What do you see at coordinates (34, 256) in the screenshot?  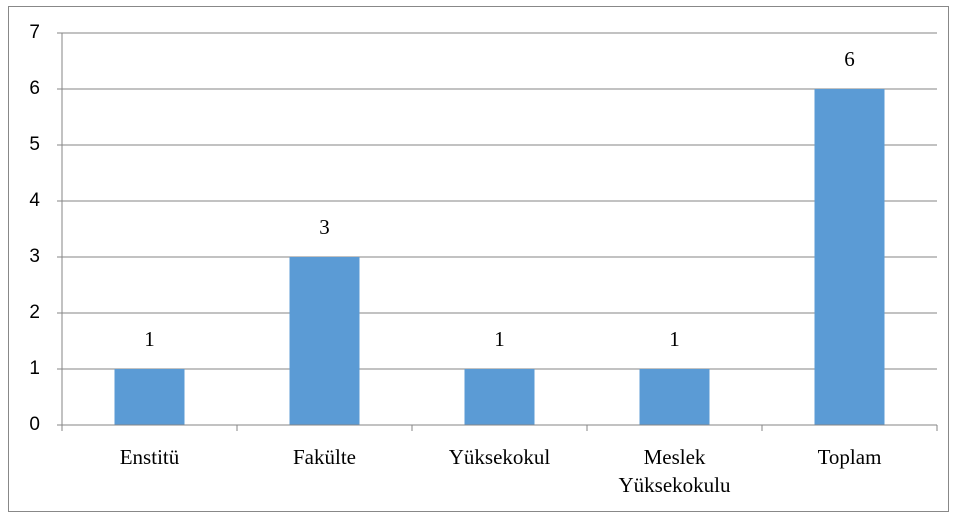 I see `y-tick-label: 3` at bounding box center [34, 256].